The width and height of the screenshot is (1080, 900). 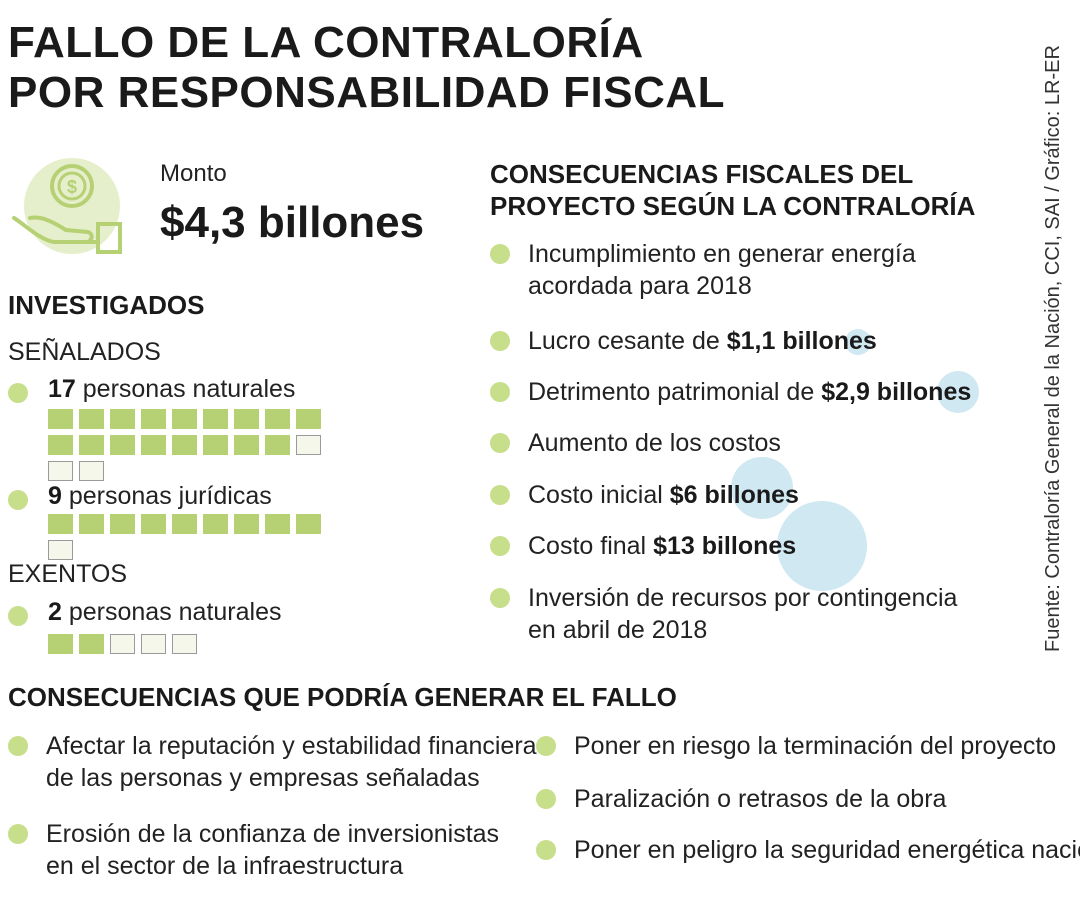 I want to click on item-text: Aumento de los costos, so click(x=654, y=443).